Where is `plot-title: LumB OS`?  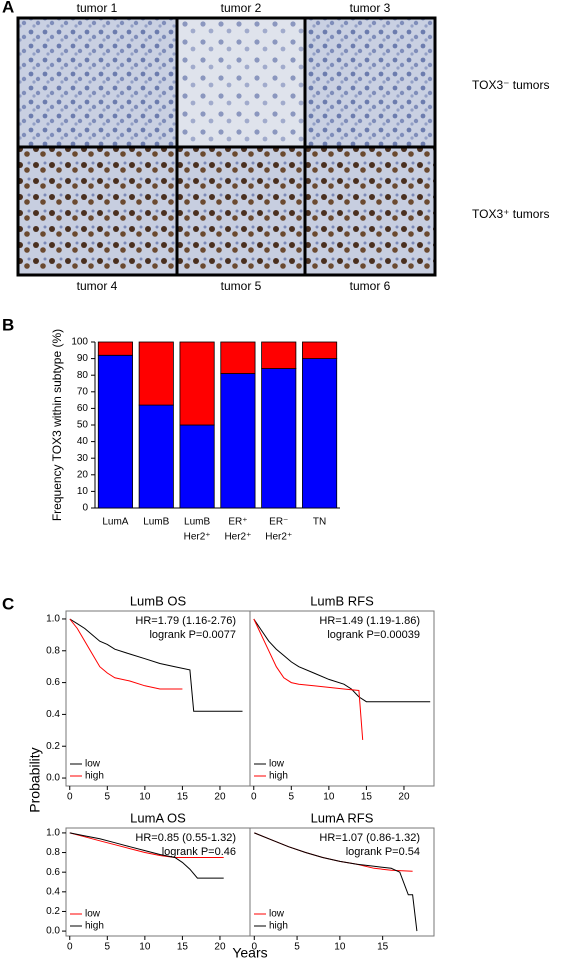
plot-title: LumB OS is located at coordinates (158, 600).